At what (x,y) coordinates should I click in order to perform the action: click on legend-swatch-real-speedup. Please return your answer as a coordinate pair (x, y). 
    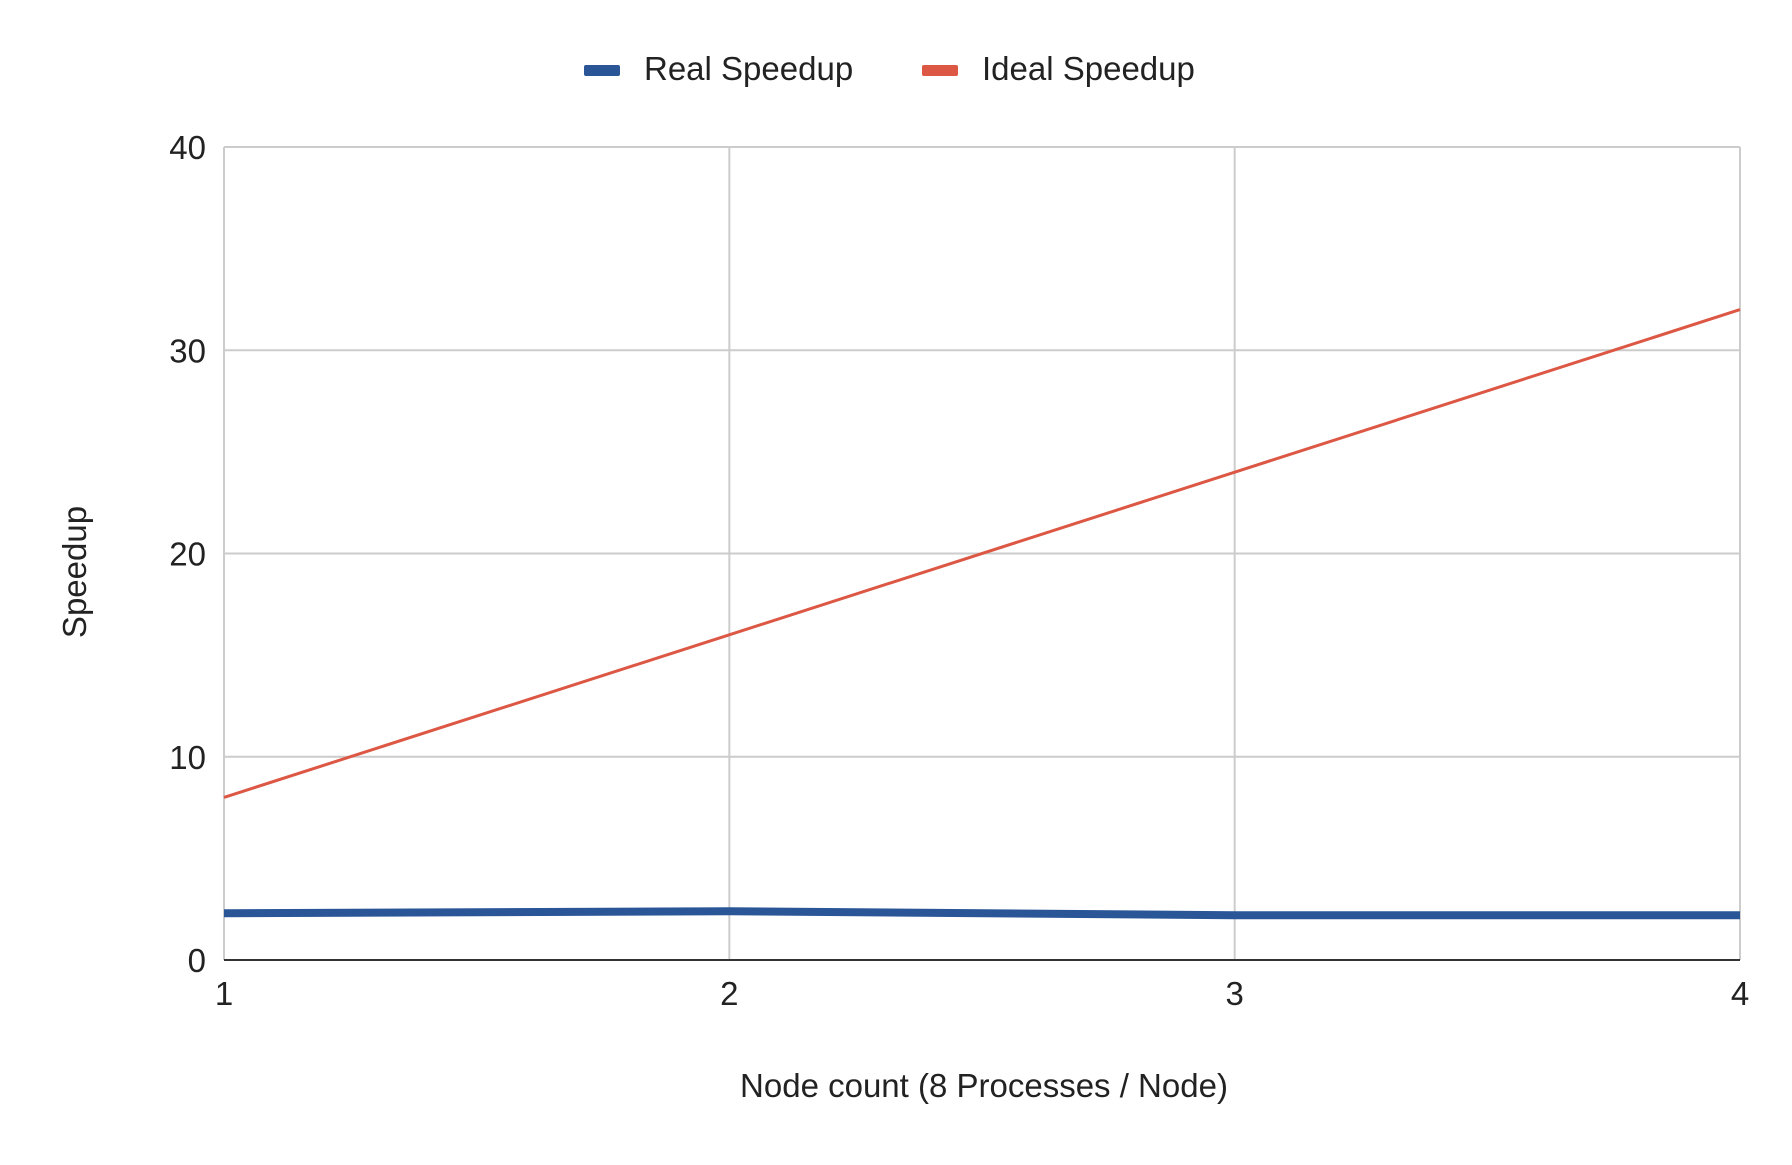
    Looking at the image, I should click on (602, 70).